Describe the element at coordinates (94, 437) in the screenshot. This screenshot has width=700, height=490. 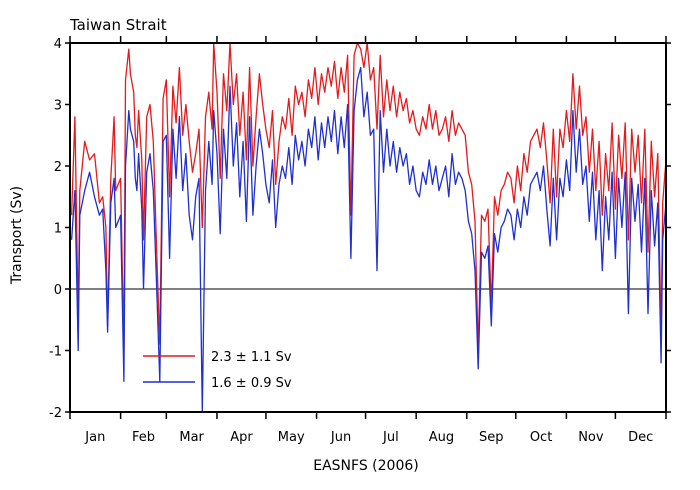
I see `month-label: Jan` at that location.